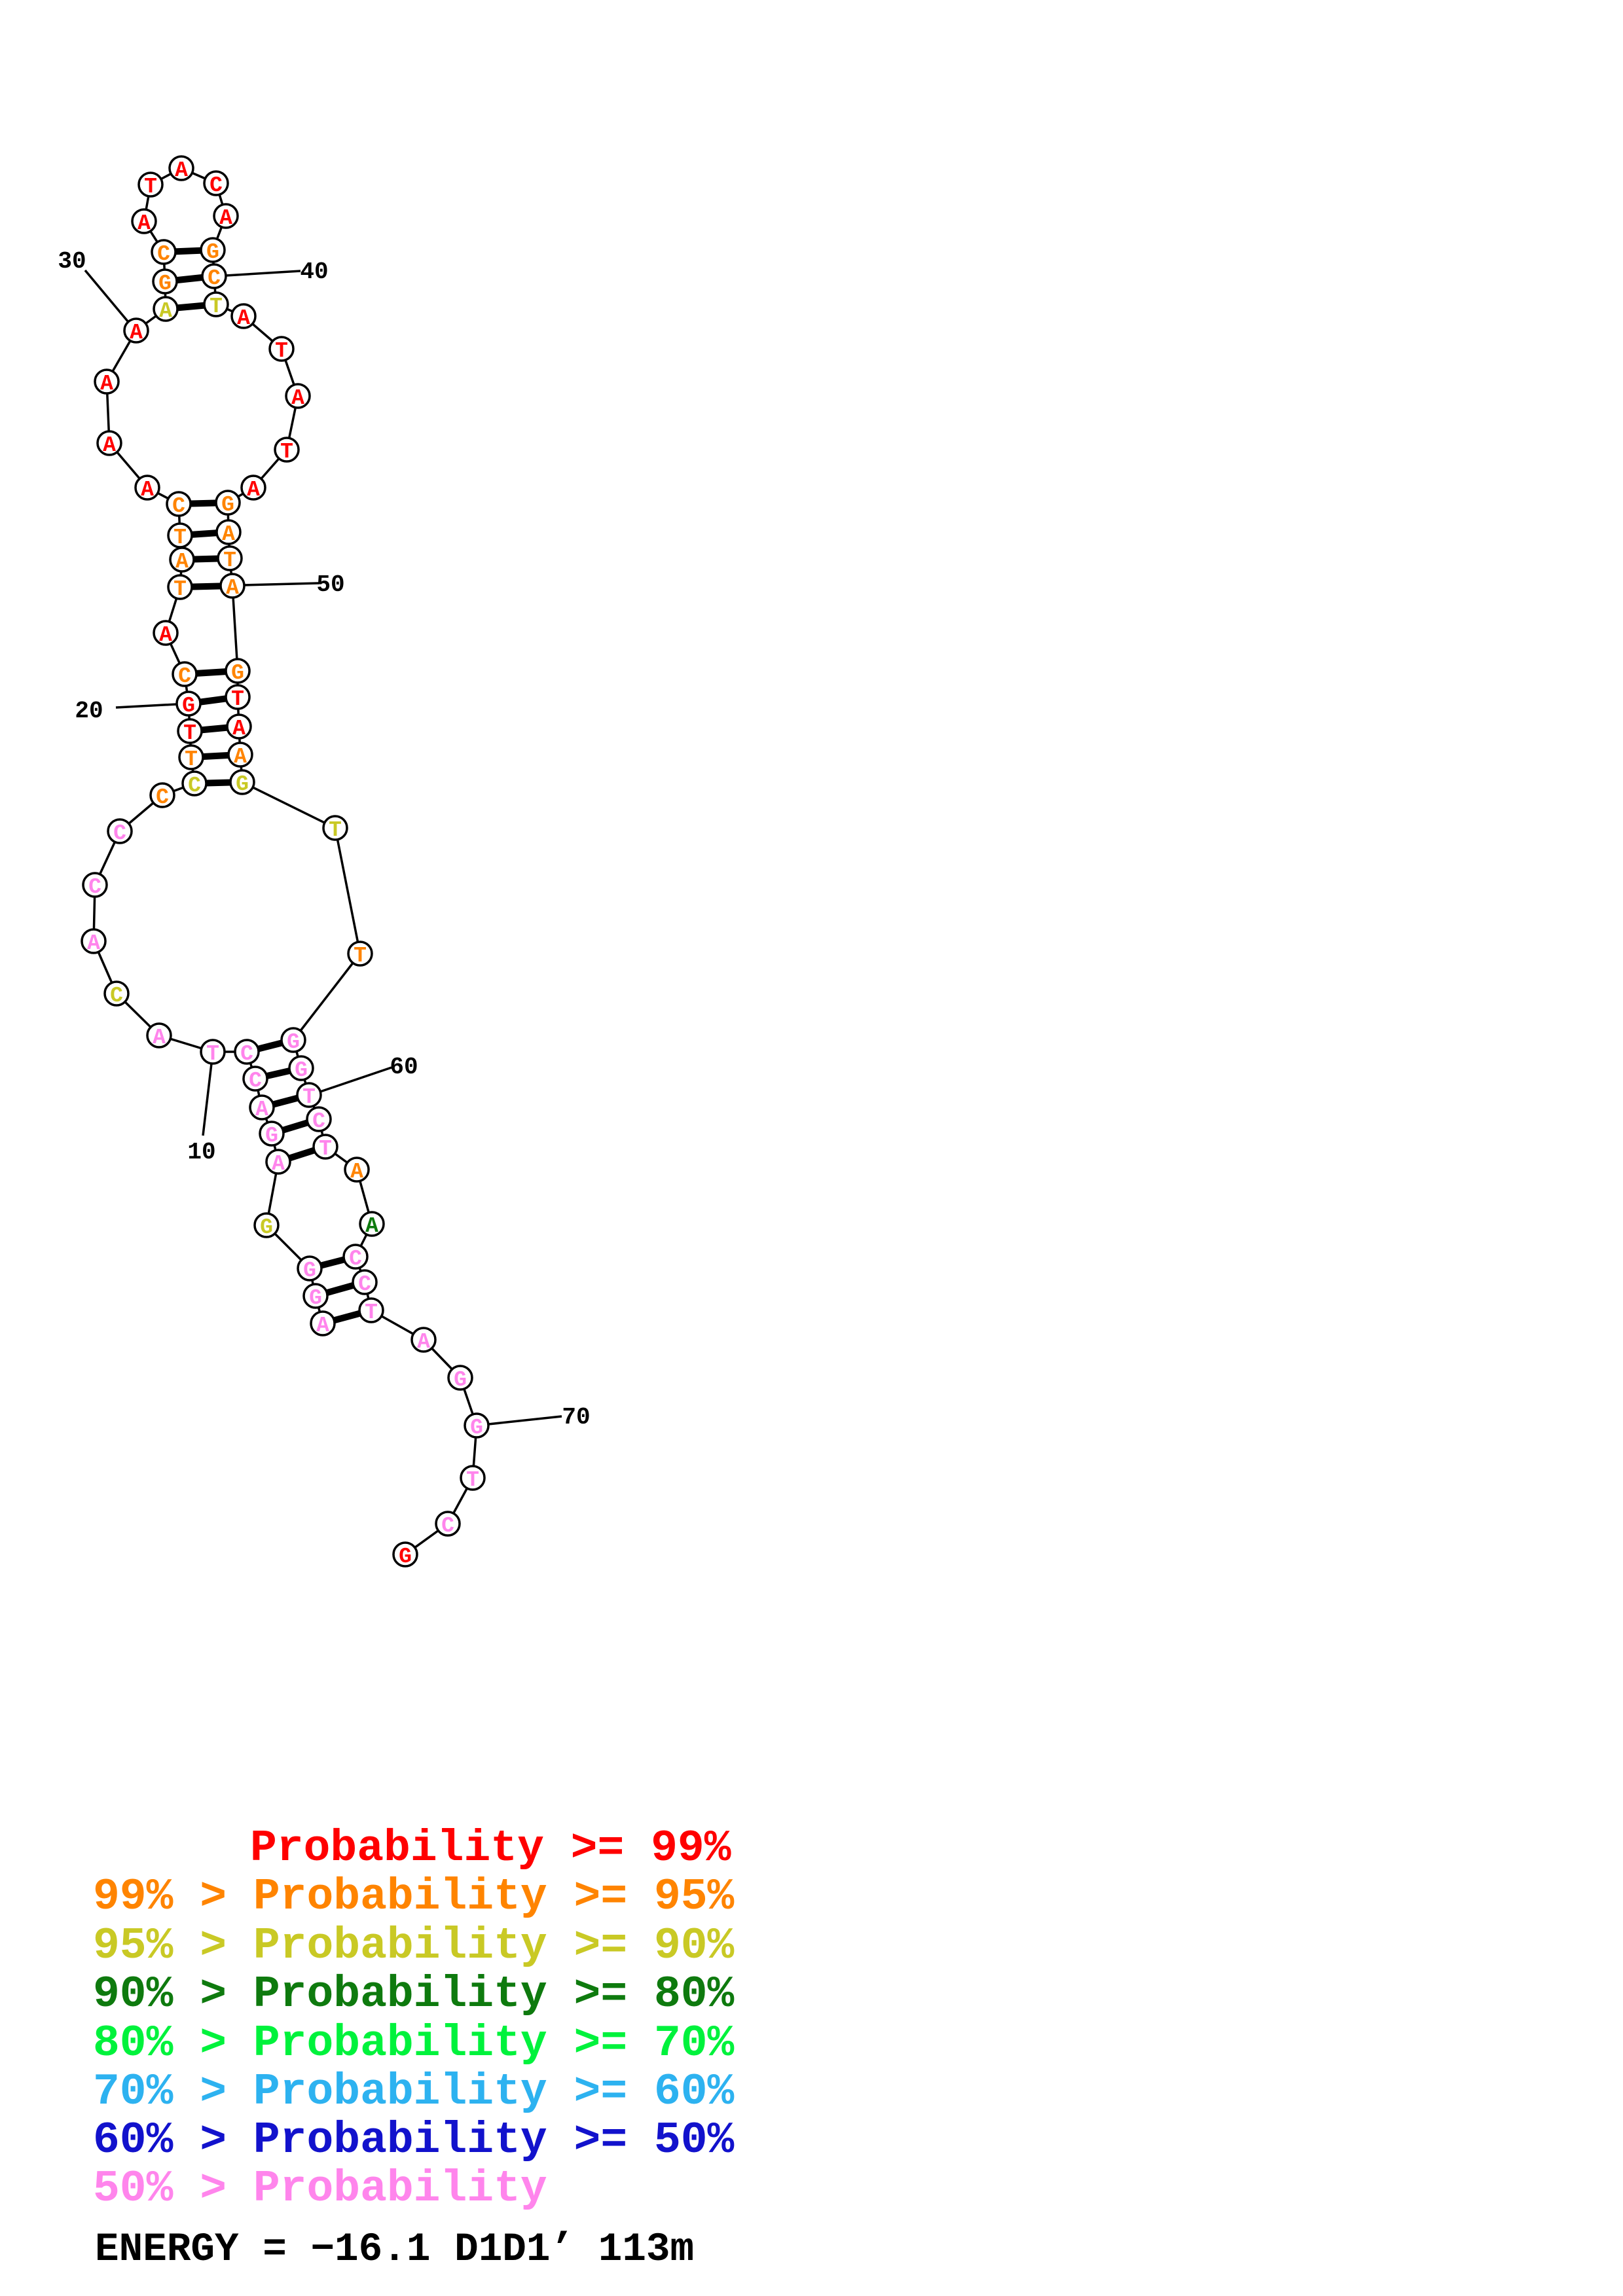 The width and height of the screenshot is (1623, 2296). Describe the element at coordinates (136, 331) in the screenshot. I see `nucleotide-30-A: A` at that location.